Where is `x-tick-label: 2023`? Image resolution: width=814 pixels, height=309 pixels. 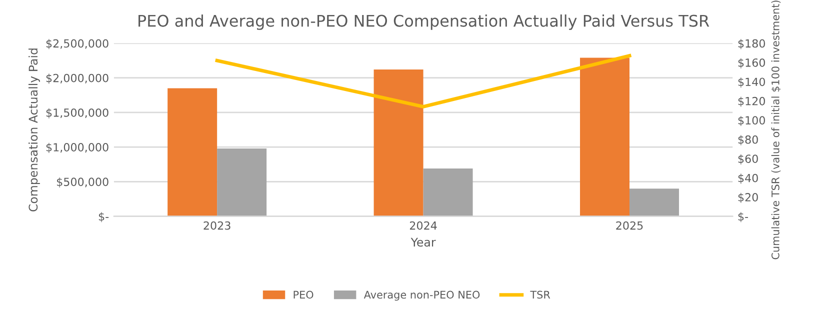 x-tick-label: 2023 is located at coordinates (217, 225).